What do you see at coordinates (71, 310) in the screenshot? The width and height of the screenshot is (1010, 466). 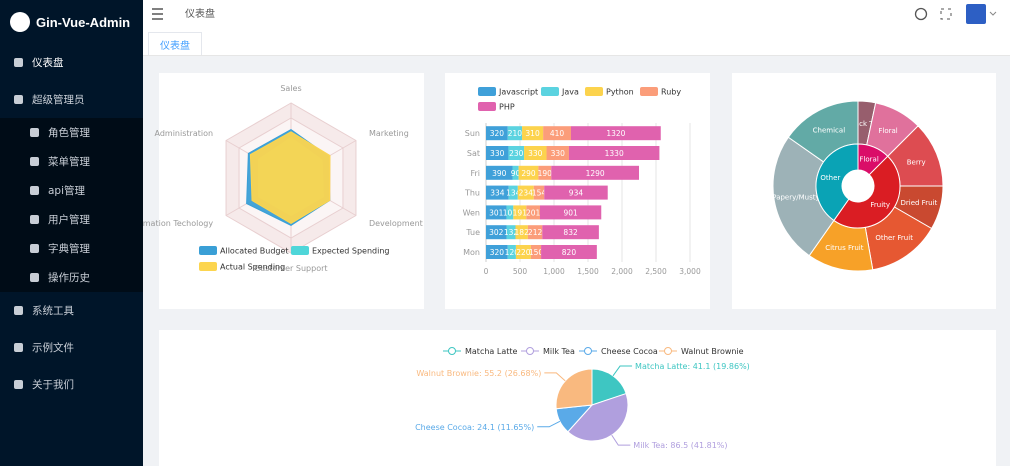 I see `menu-item: 系统工具` at bounding box center [71, 310].